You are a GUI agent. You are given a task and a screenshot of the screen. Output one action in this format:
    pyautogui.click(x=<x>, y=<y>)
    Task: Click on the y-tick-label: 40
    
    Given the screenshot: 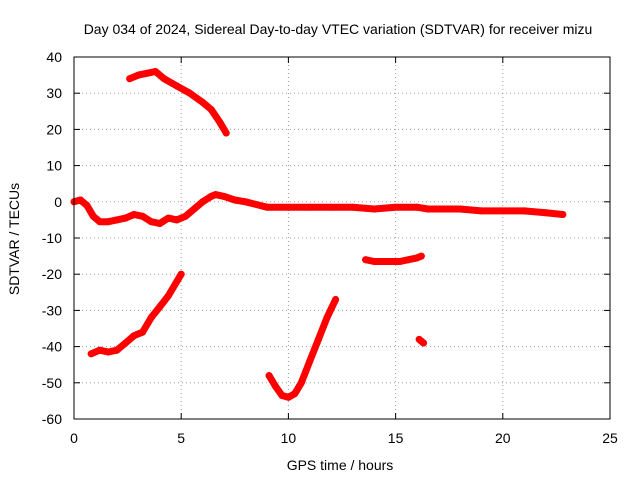 What is the action you would take?
    pyautogui.click(x=54, y=57)
    